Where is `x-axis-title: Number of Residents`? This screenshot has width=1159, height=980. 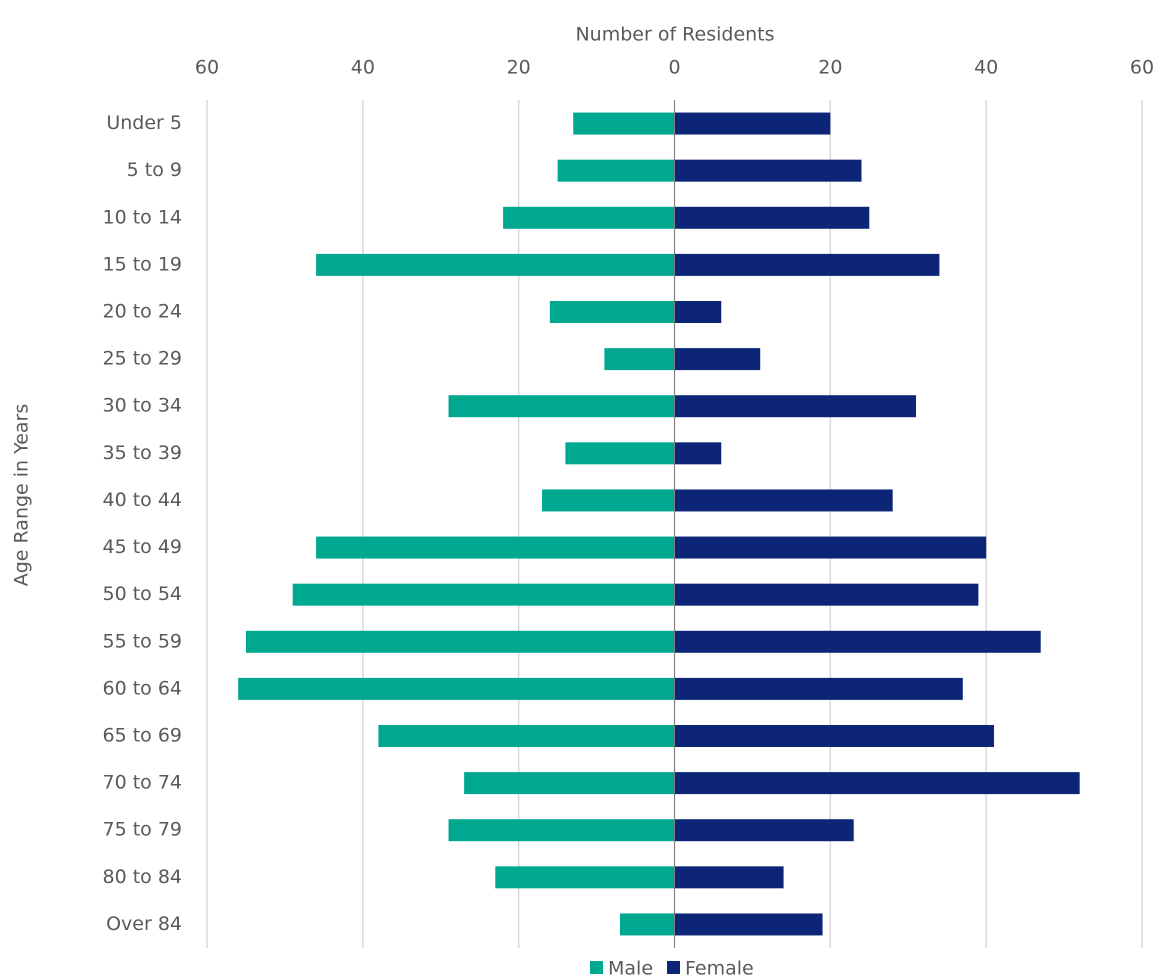
x-axis-title: Number of Residents is located at coordinates (674, 35).